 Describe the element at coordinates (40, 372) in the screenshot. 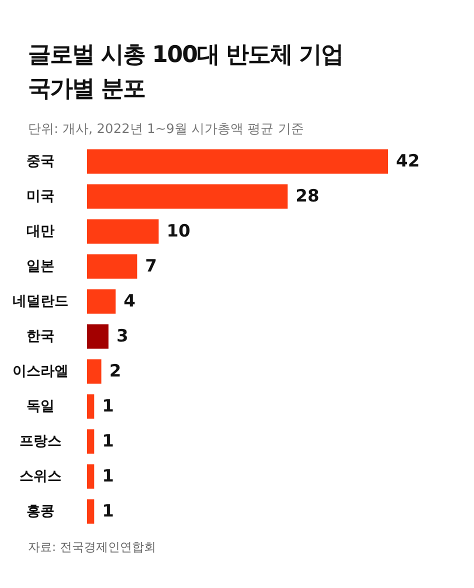

I see `y-tick-label: 이스라엘` at that location.